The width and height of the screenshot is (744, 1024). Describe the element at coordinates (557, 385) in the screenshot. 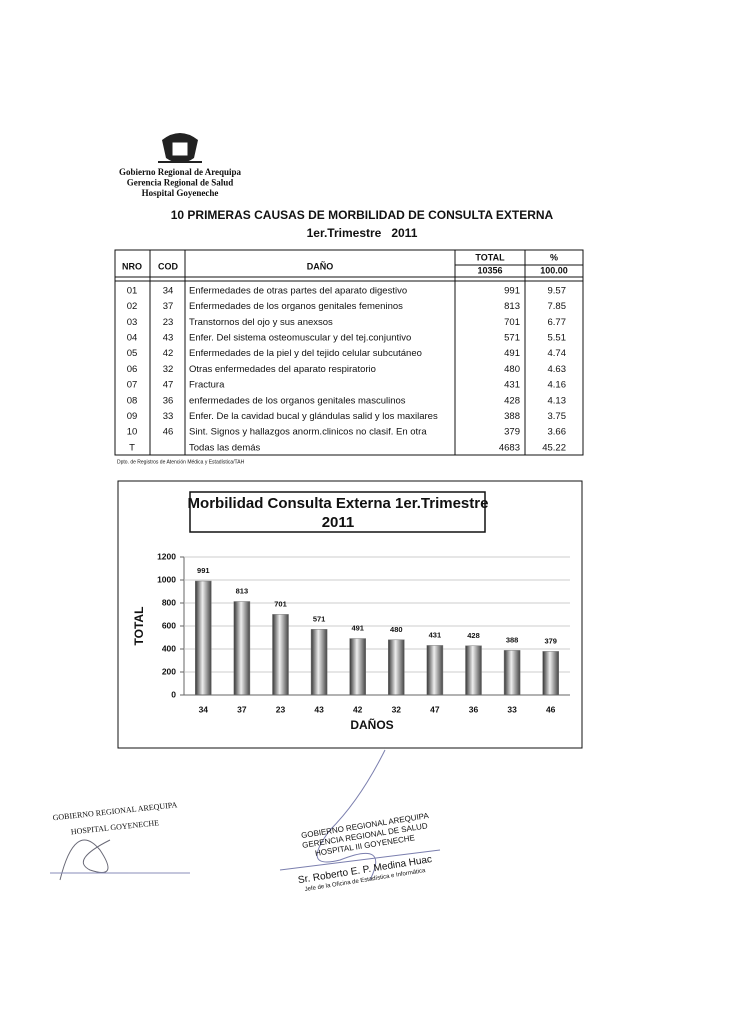

I see `table-cell: 4.16` at that location.